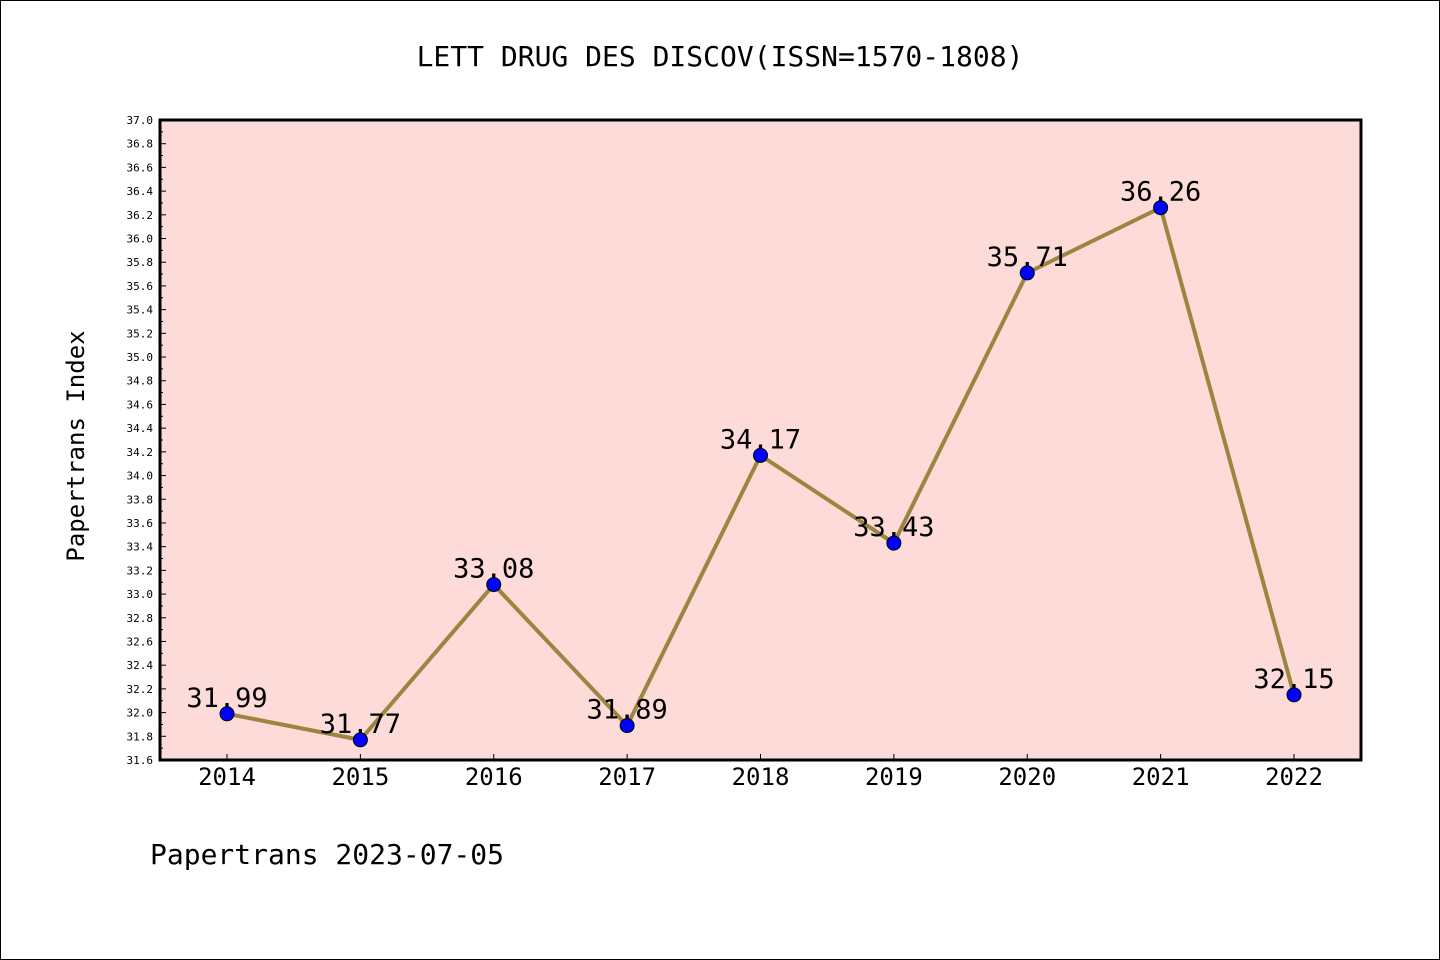 The width and height of the screenshot is (1440, 960). What do you see at coordinates (494, 777) in the screenshot?
I see `x-tick-label: 2016` at bounding box center [494, 777].